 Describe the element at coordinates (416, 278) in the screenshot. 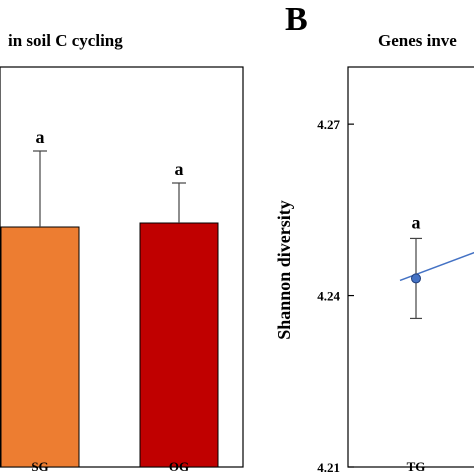

I see `data-point-tg` at that location.